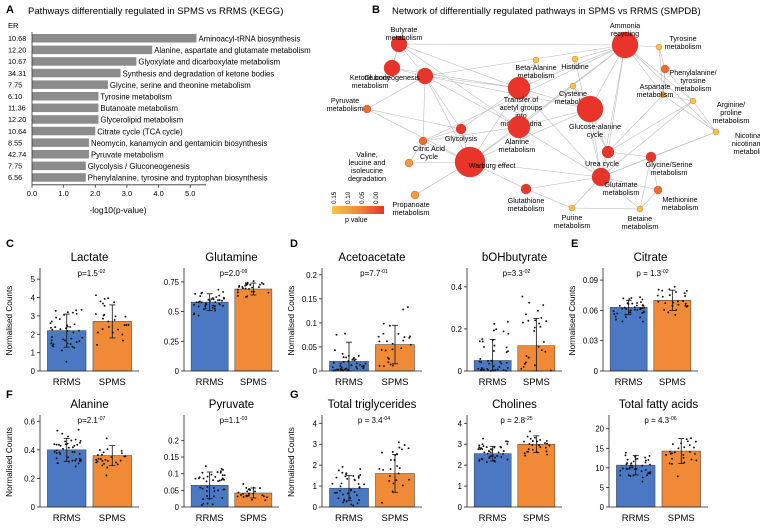 This screenshot has height=529, width=760. Describe the element at coordinates (716, 132) in the screenshot. I see `node-nicotinate-nicotinamide-metabolism` at that location.